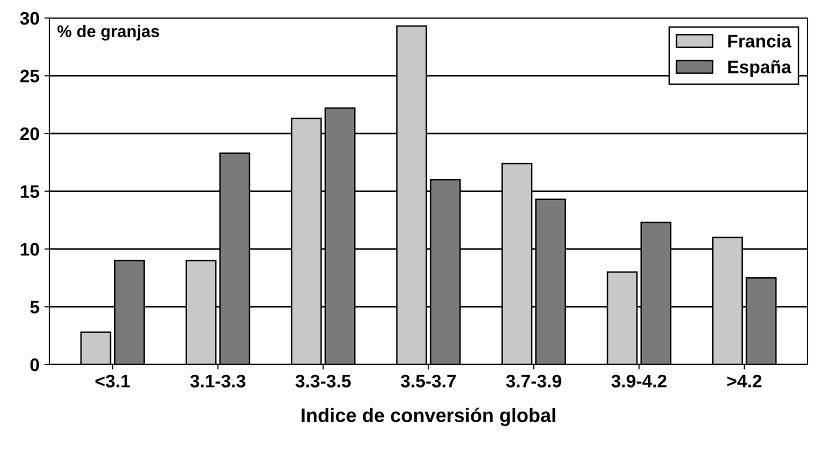 This screenshot has height=450, width=824. Describe the element at coordinates (29, 249) in the screenshot. I see `y-tick-label: 10` at that location.